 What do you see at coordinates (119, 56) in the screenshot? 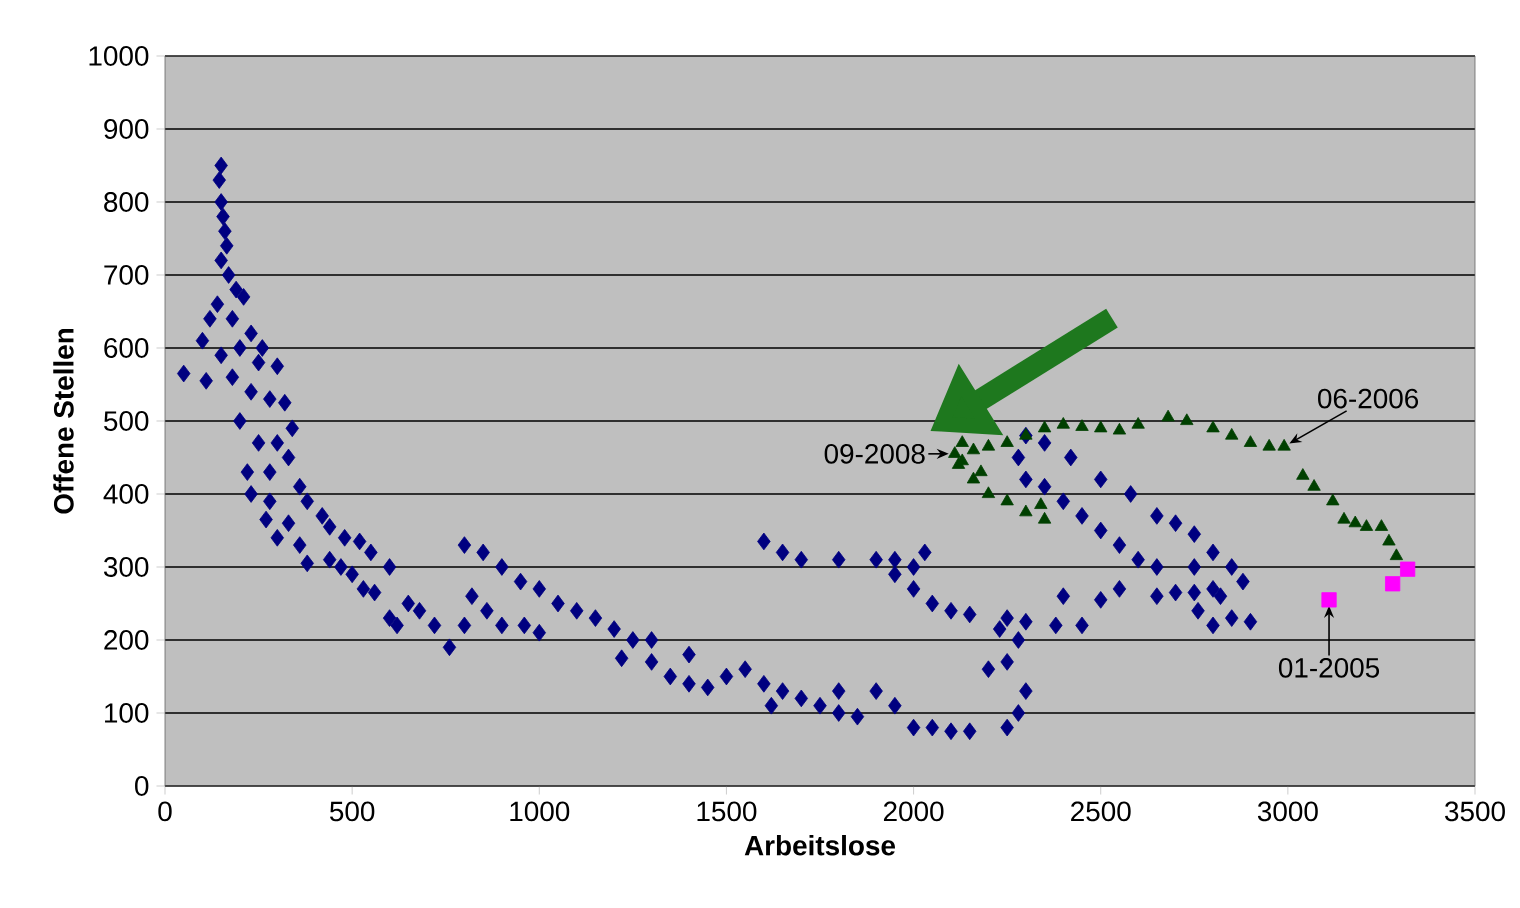
I see `y-tick-label: 1000` at bounding box center [119, 56].